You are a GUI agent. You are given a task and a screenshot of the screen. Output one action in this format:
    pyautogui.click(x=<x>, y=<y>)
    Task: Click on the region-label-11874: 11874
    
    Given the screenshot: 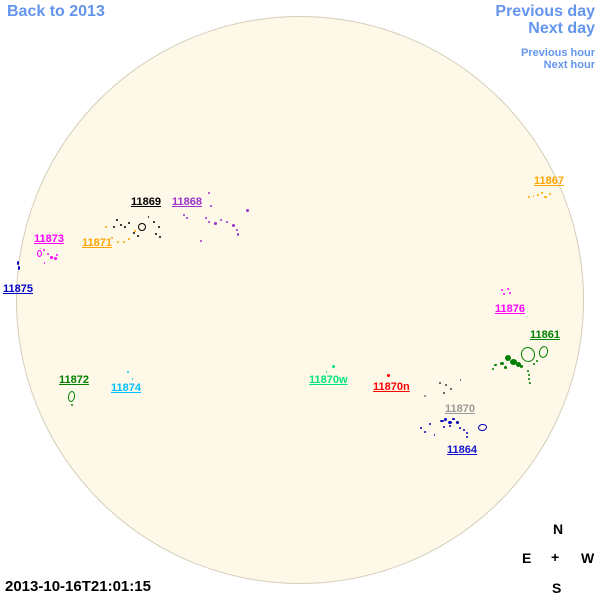 What is the action you would take?
    pyautogui.click(x=126, y=388)
    